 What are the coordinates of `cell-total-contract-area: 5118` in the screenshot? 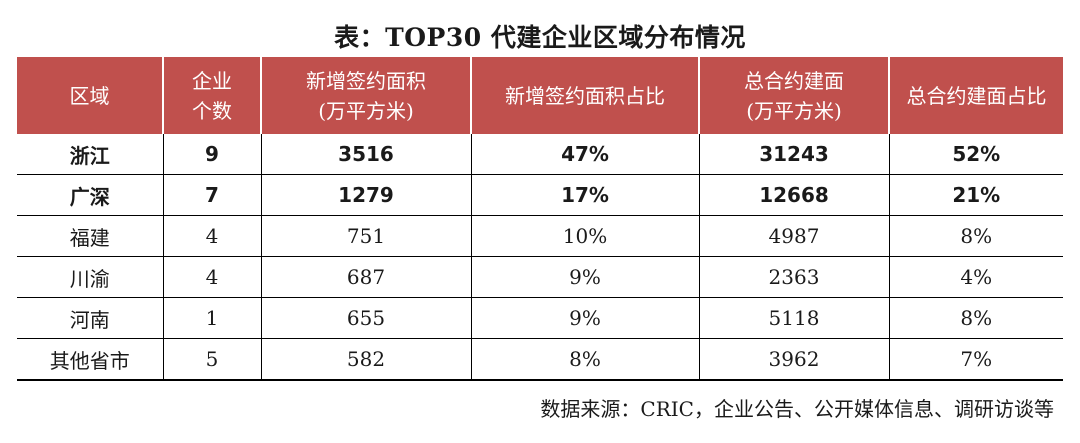 It's located at (793, 318).